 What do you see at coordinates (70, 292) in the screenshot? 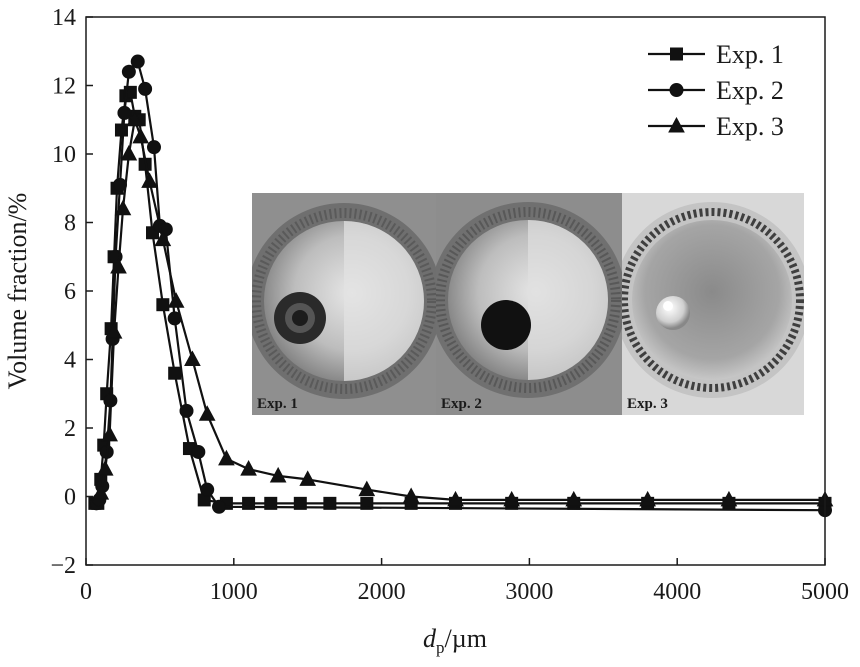
I see `y-tick-label-4: 6` at bounding box center [70, 292].